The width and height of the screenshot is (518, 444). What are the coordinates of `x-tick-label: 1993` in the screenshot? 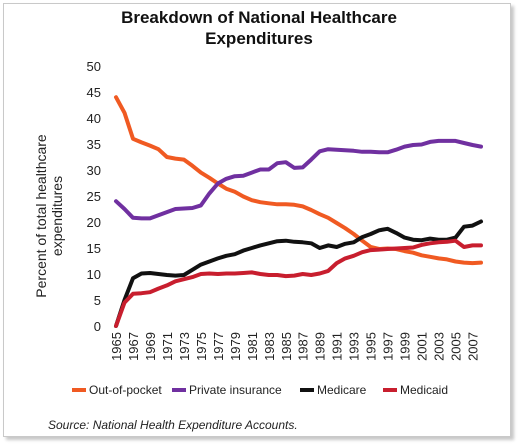 It's located at (354, 346).